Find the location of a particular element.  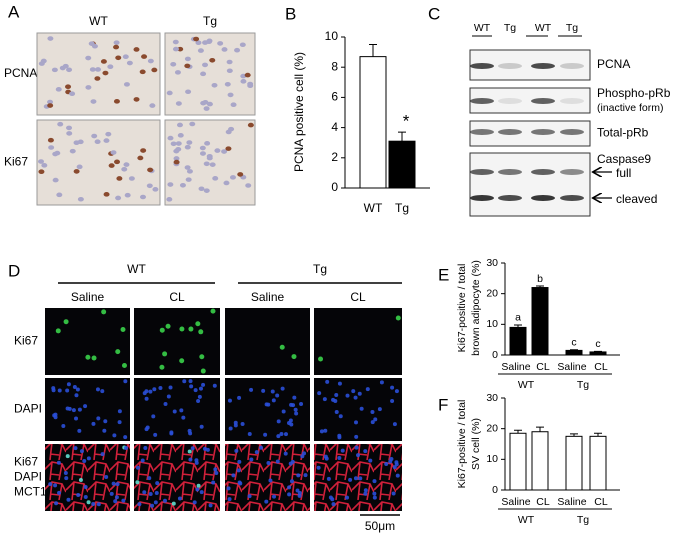

column-label: CL is located at coordinates (358, 297).